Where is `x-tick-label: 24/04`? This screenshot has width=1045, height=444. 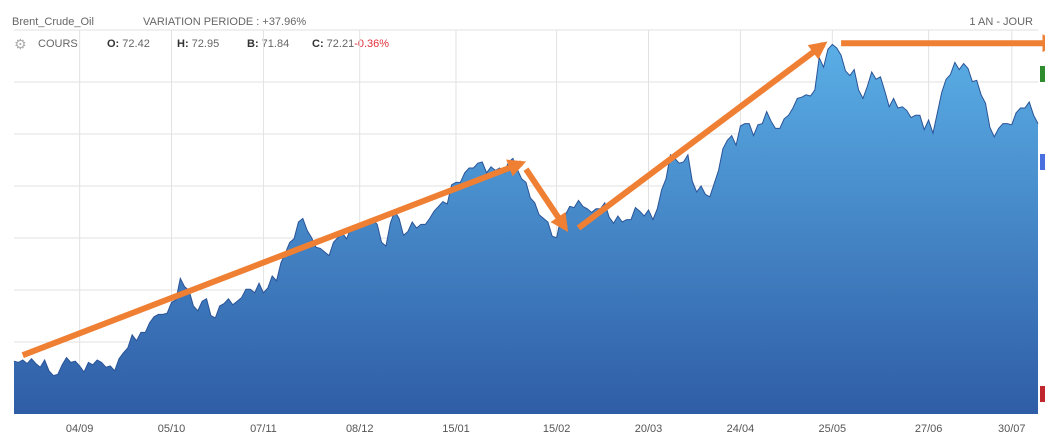
x-tick-label: 24/04 is located at coordinates (741, 429).